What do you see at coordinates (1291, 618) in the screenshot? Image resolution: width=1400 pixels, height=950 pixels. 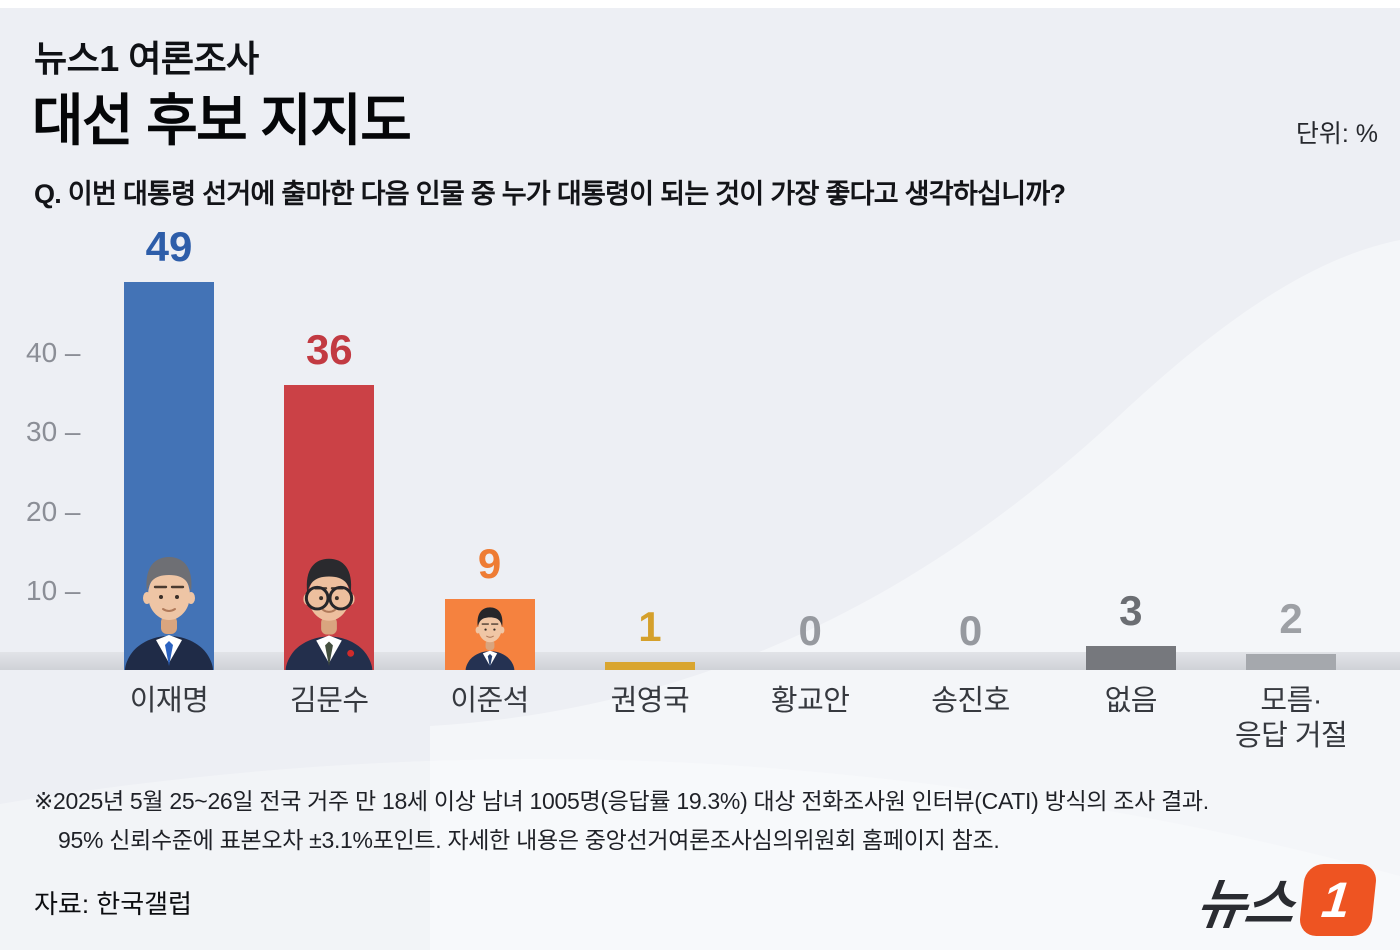 I see `value-label-7: 2` at bounding box center [1291, 618].